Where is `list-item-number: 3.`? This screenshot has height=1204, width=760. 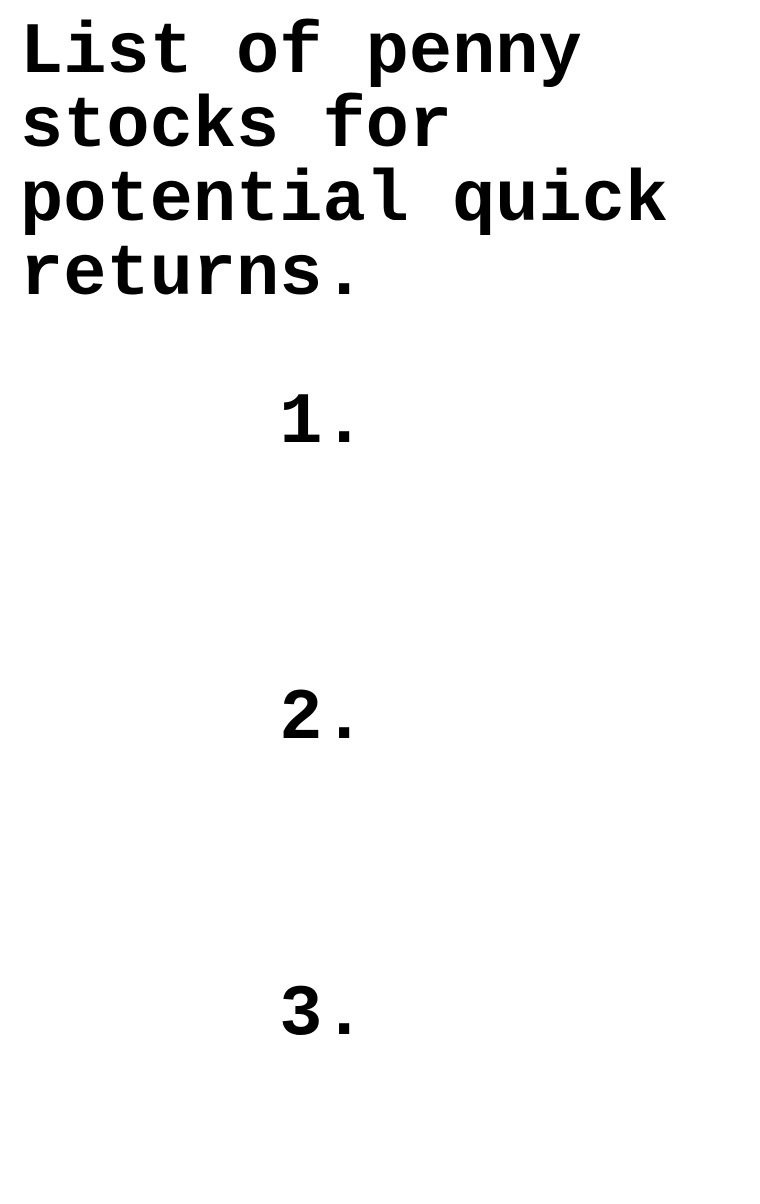
list-item-number: 3. is located at coordinates (322, 1015).